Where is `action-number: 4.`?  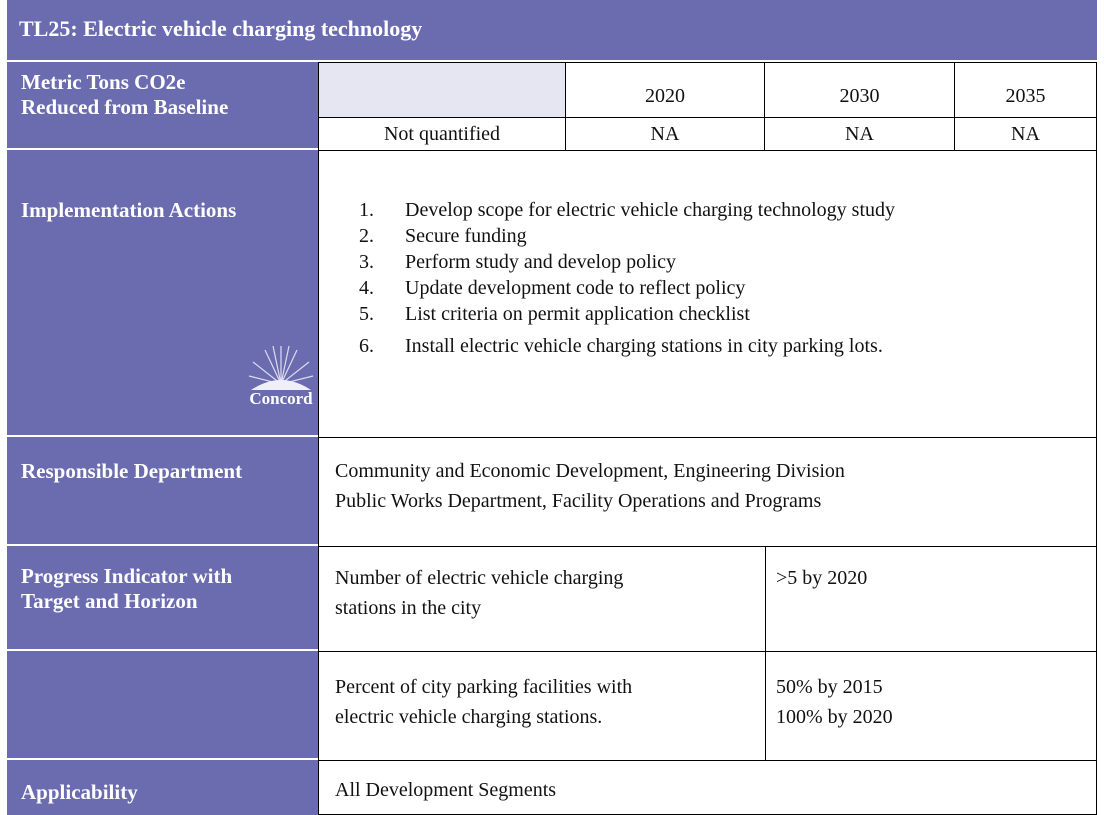 action-number: 4. is located at coordinates (366, 288).